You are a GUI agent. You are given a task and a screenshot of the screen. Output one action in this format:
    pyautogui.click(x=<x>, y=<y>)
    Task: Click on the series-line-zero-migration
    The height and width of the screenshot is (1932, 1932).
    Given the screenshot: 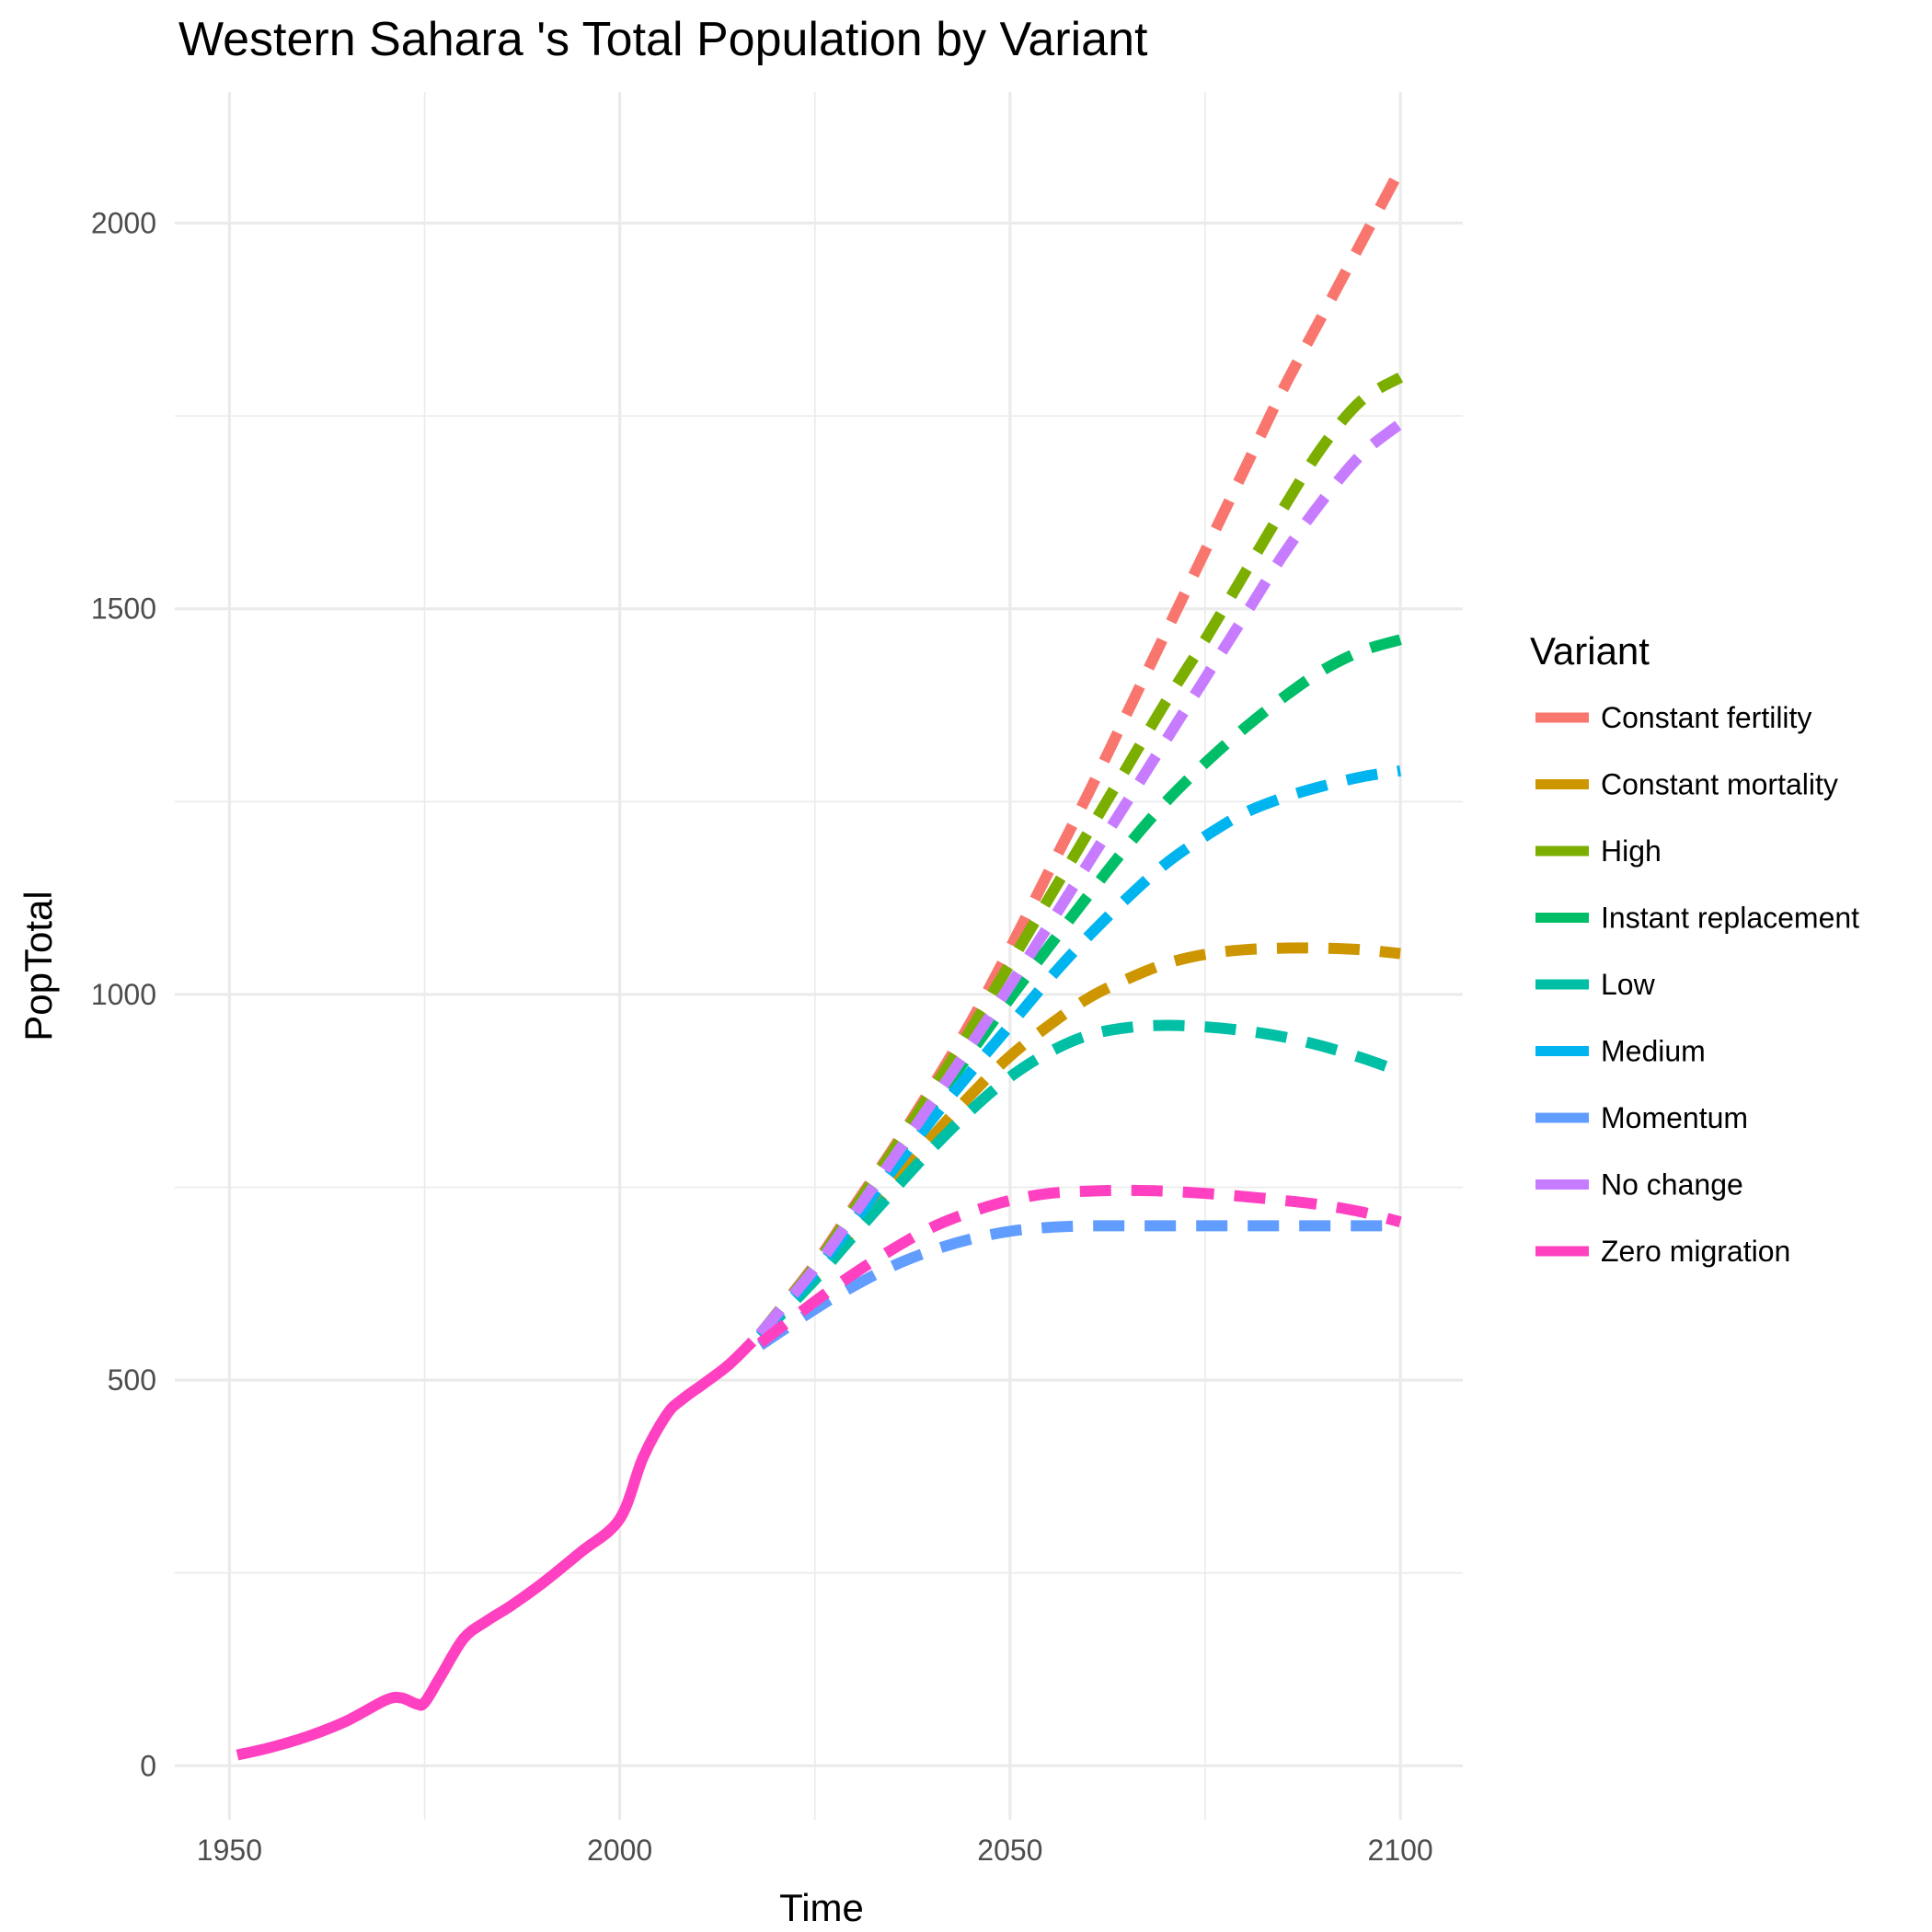 What is the action you would take?
    pyautogui.click(x=1079, y=1266)
    